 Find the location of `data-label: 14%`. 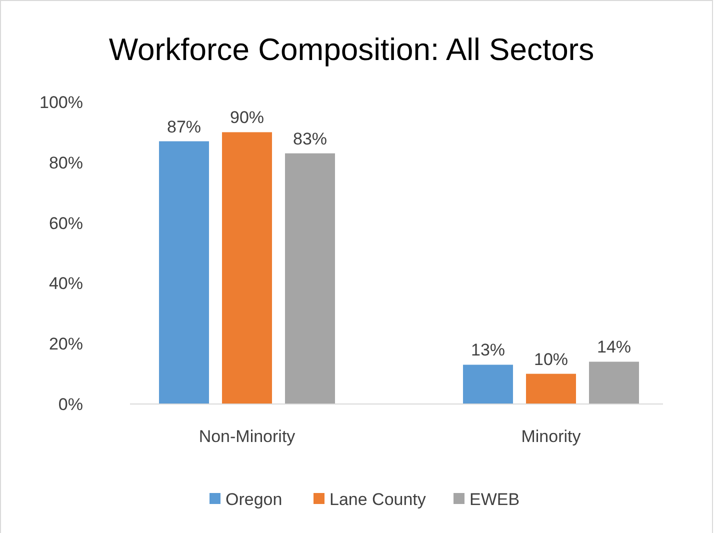

data-label: 14% is located at coordinates (614, 347).